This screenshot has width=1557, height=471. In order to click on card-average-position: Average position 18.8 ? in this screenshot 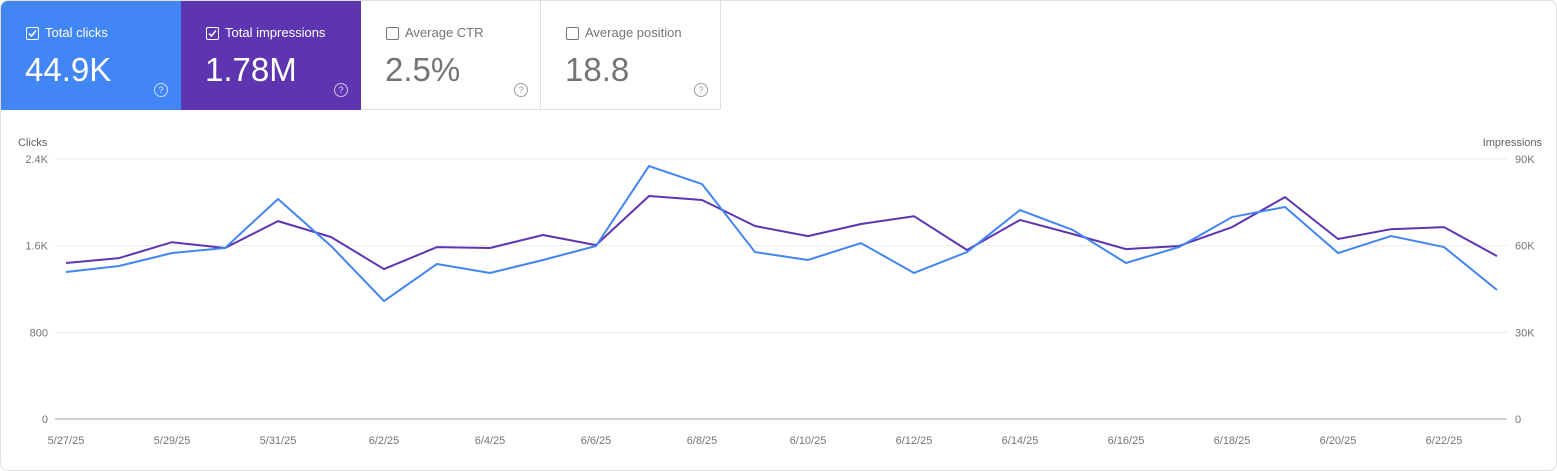, I will do `click(631, 55)`.